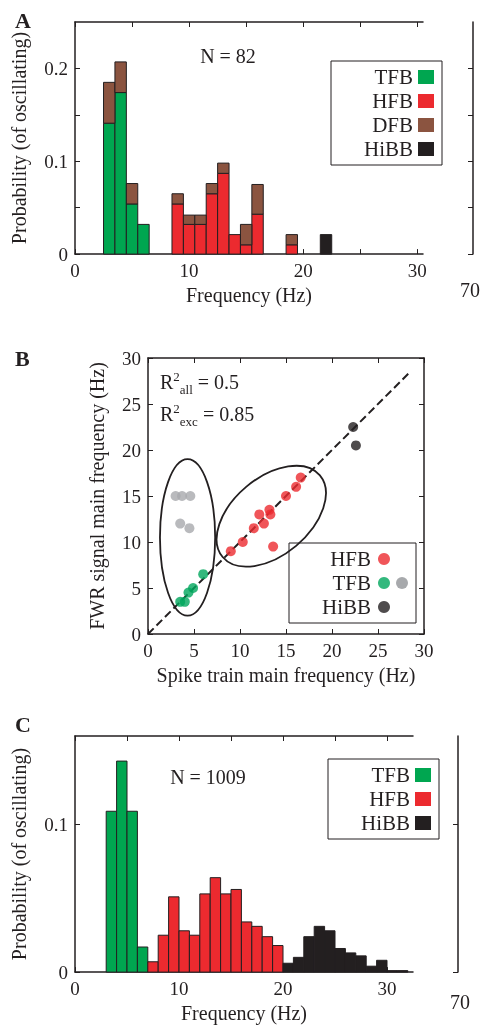 The image size is (486, 1028). Describe the element at coordinates (208, 777) in the screenshot. I see `annotation: N = 1009` at that location.